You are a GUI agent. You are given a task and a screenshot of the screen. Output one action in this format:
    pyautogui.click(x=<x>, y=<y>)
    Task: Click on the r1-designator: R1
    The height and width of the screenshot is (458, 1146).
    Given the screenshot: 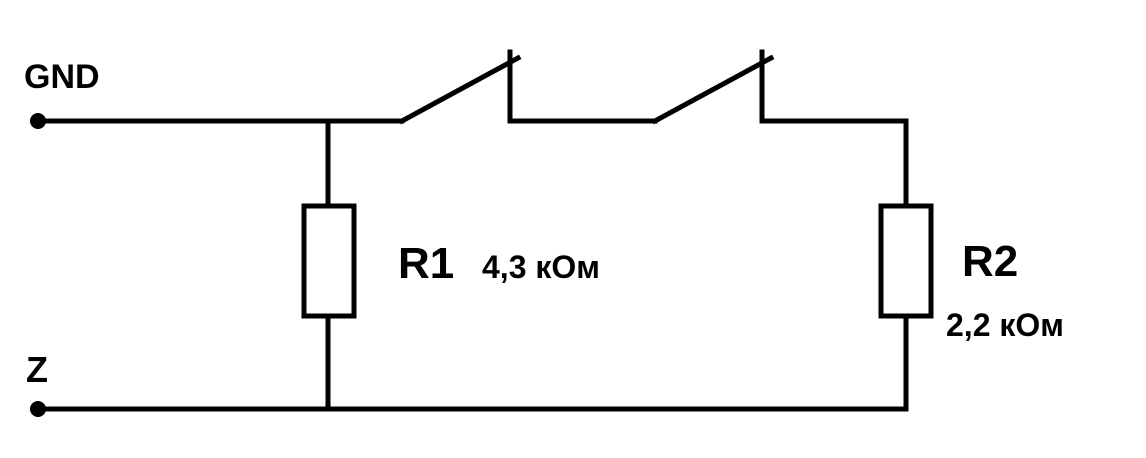 What is the action you would take?
    pyautogui.click(x=426, y=263)
    